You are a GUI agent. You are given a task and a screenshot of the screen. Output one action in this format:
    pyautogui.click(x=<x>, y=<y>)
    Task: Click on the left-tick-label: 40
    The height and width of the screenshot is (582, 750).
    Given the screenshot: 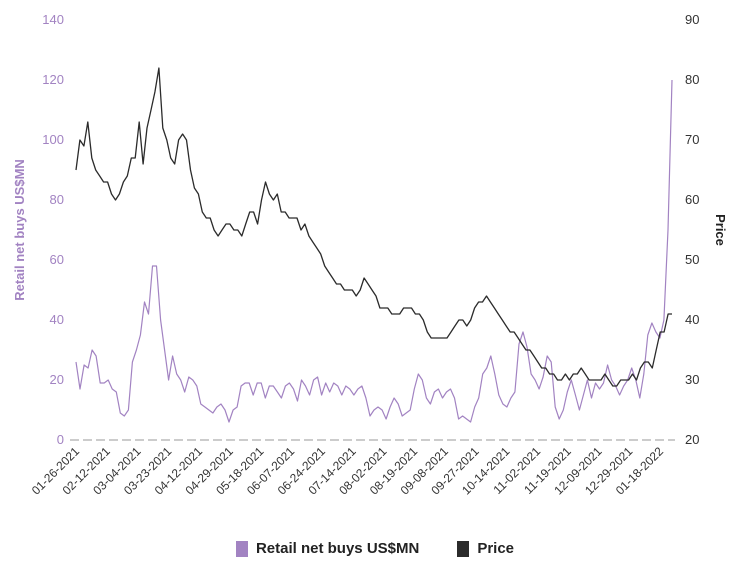 What is the action you would take?
    pyautogui.click(x=57, y=319)
    